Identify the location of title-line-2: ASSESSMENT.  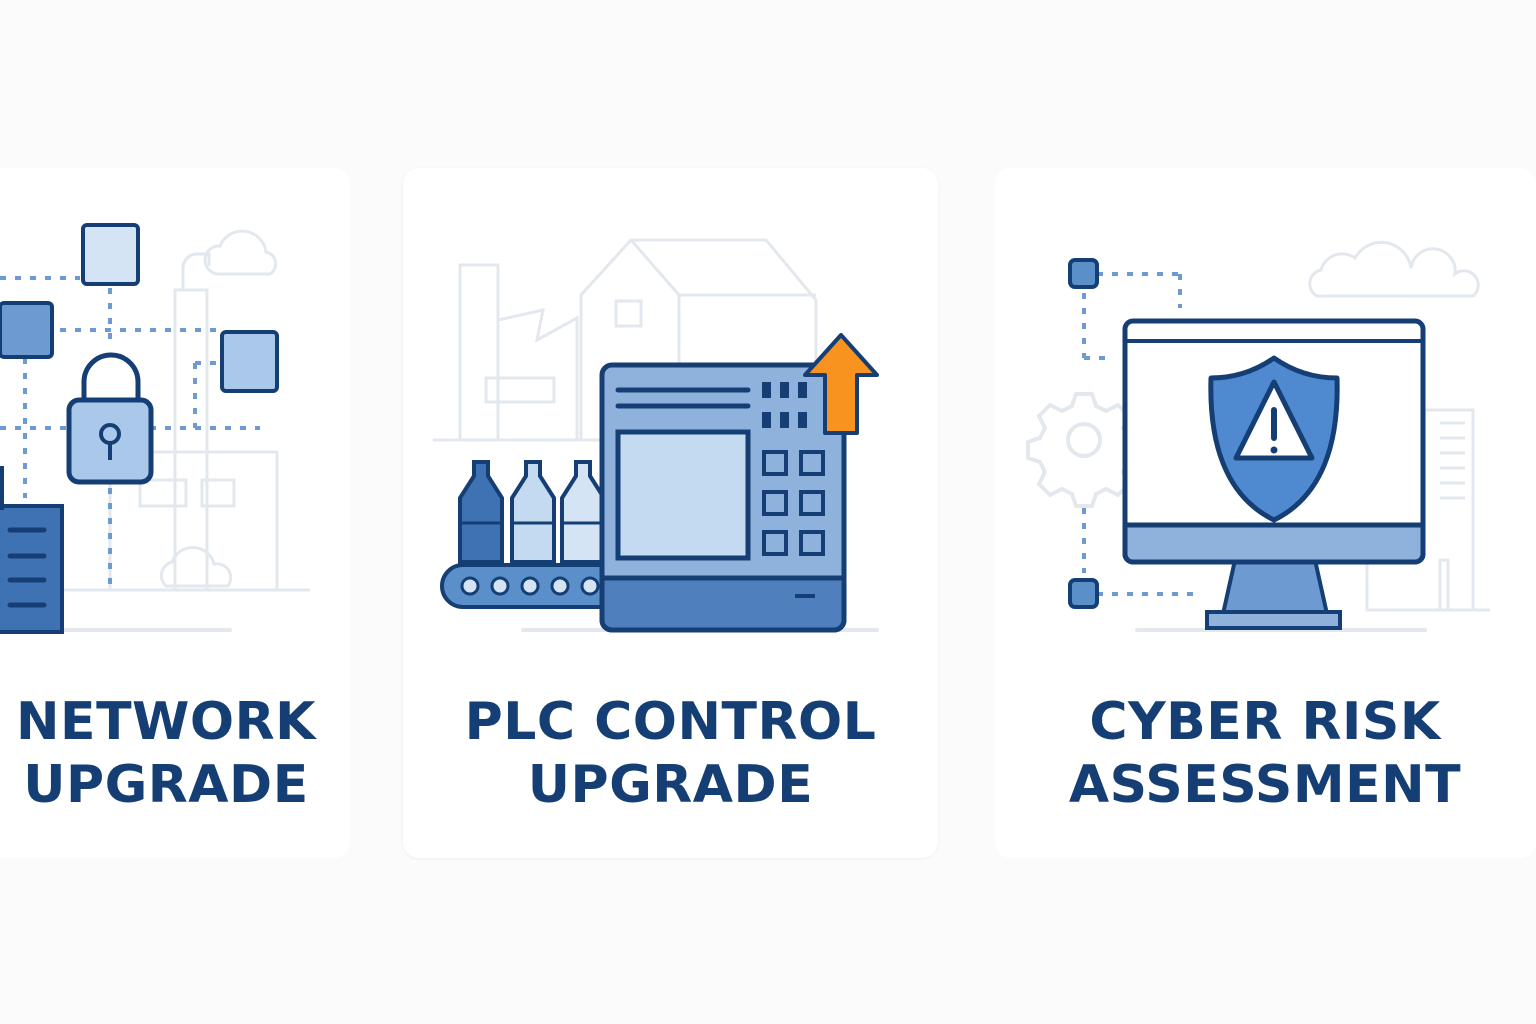
(1265, 785).